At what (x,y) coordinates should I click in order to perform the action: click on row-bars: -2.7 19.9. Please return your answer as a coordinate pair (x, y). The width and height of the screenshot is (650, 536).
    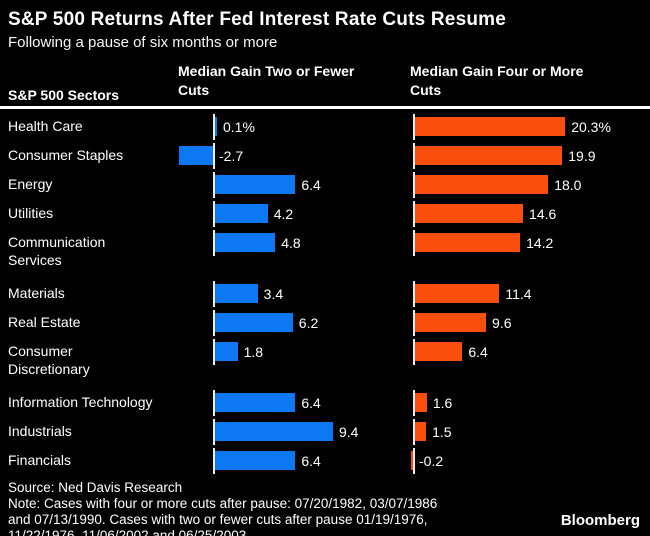
    Looking at the image, I should click on (411, 156).